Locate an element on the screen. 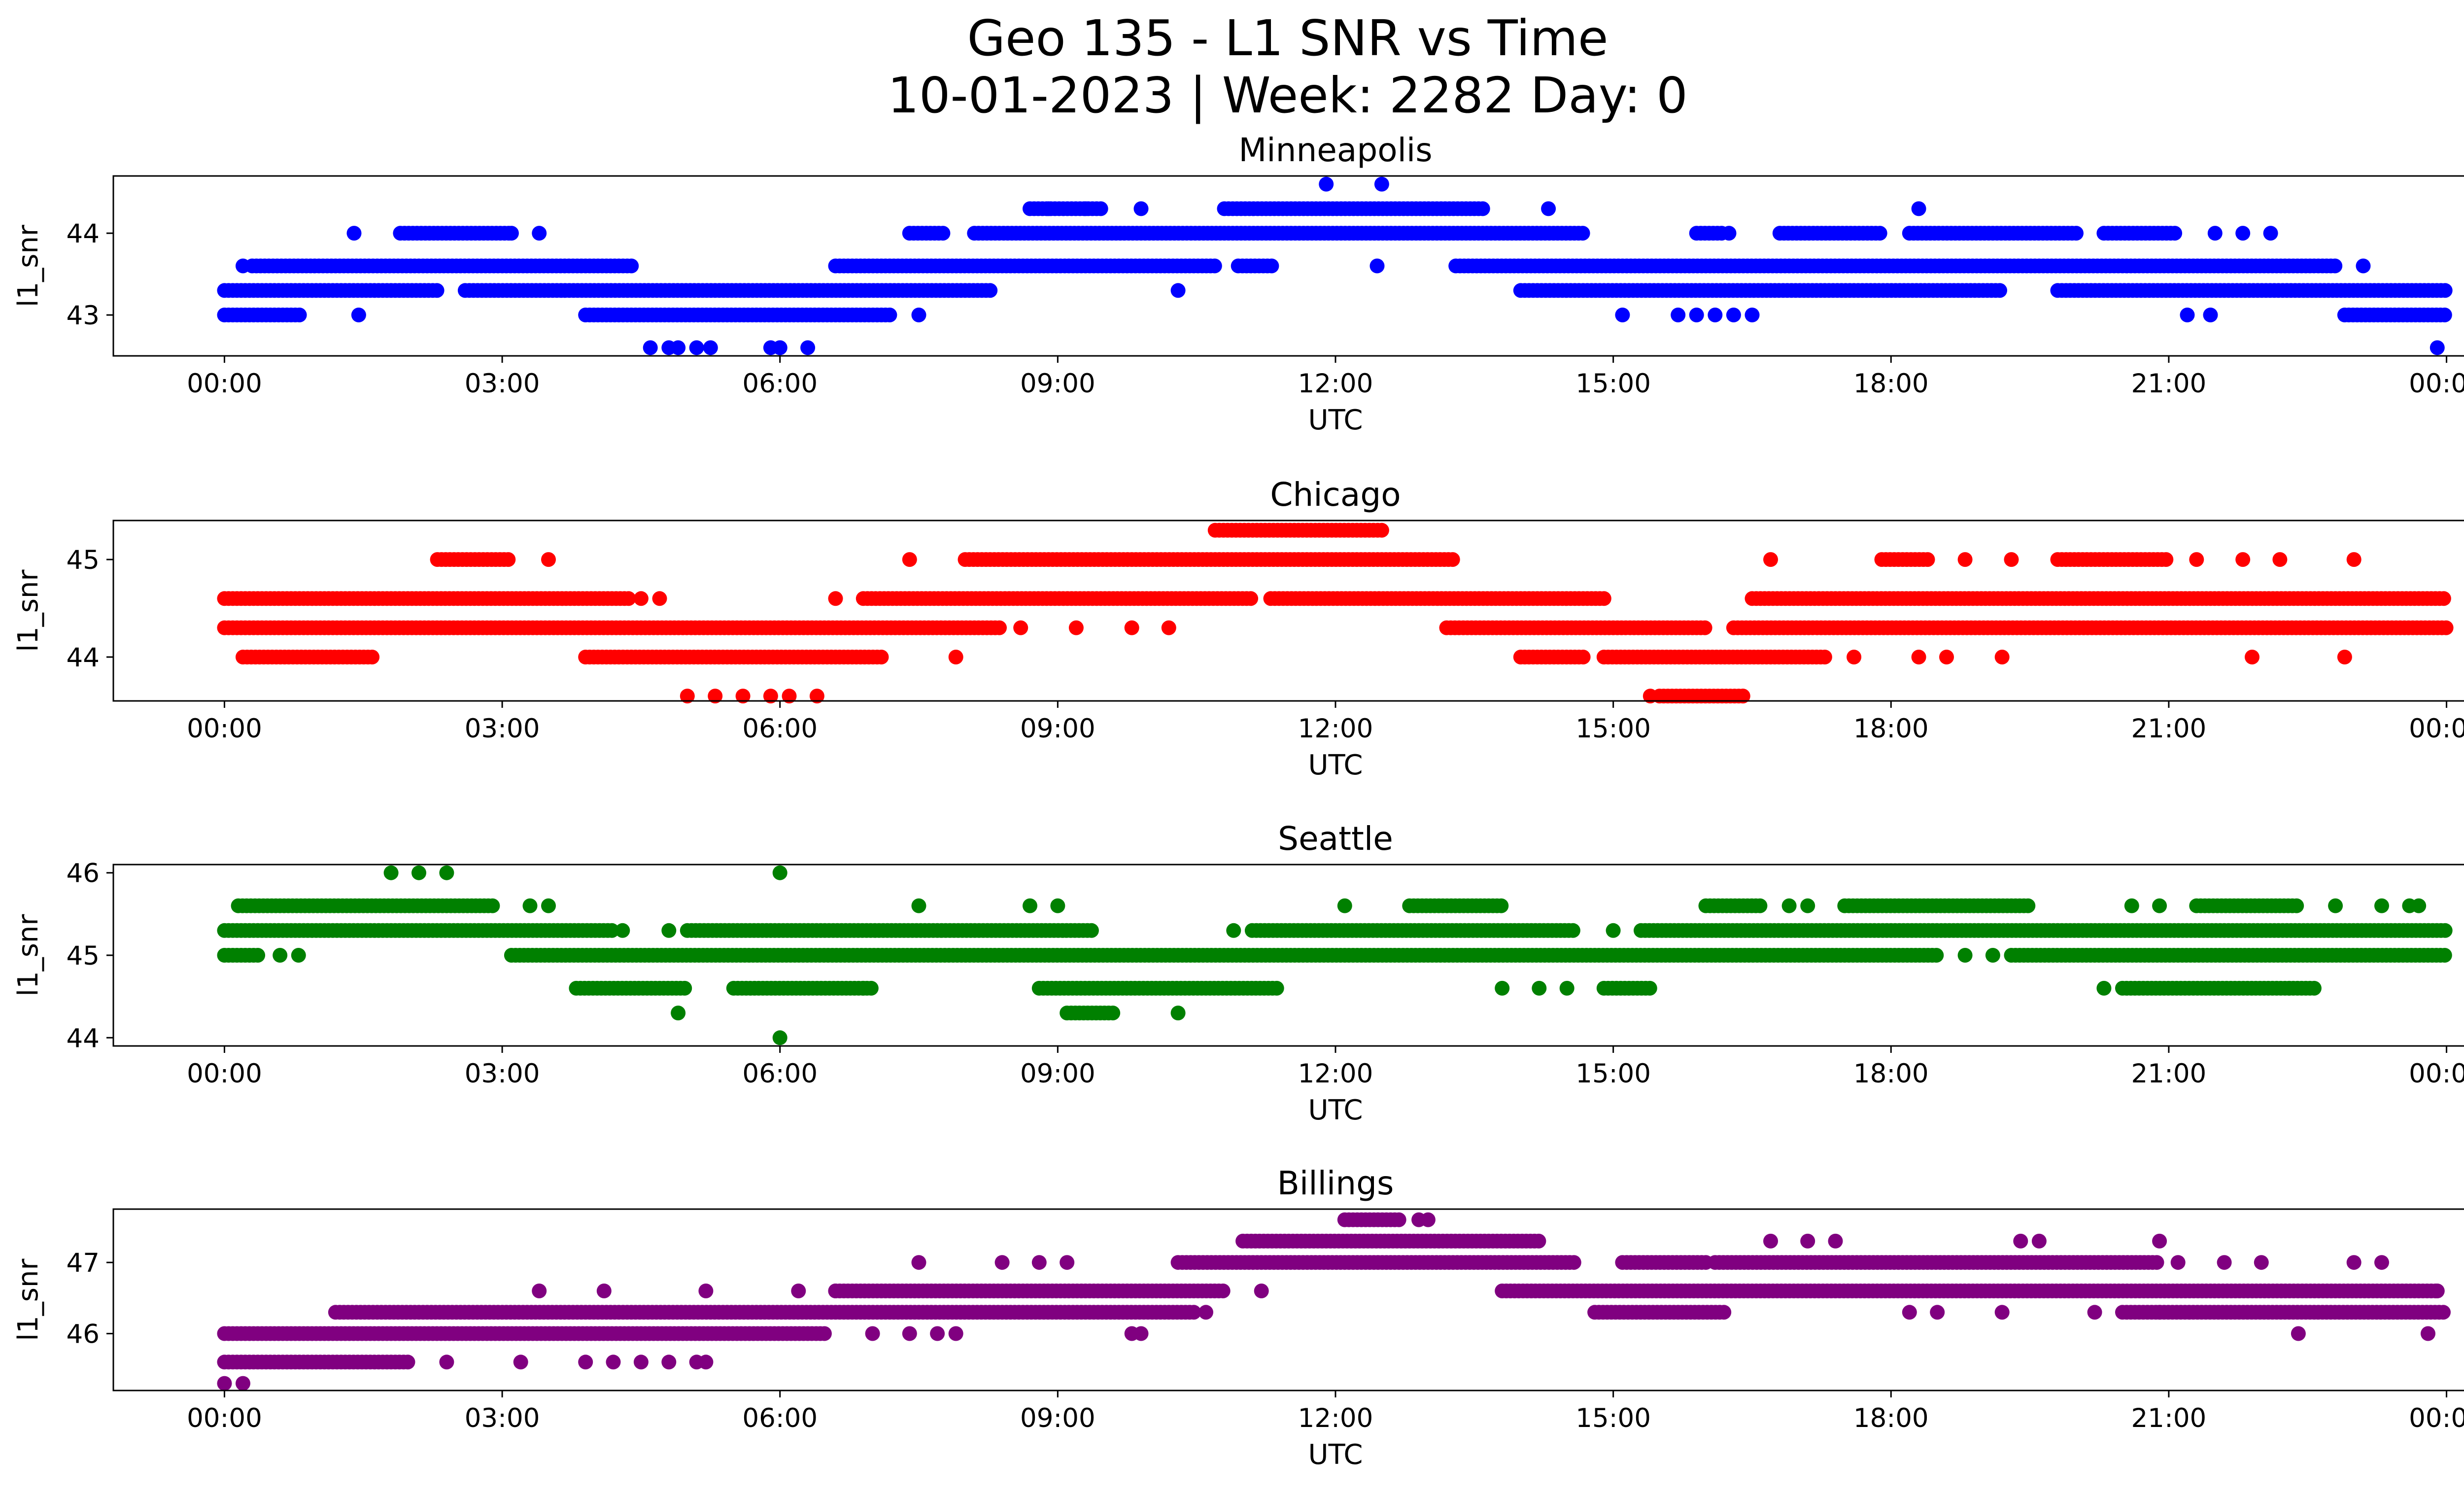 The image size is (2464, 1495). panel-title: Chicago is located at coordinates (1335, 495).